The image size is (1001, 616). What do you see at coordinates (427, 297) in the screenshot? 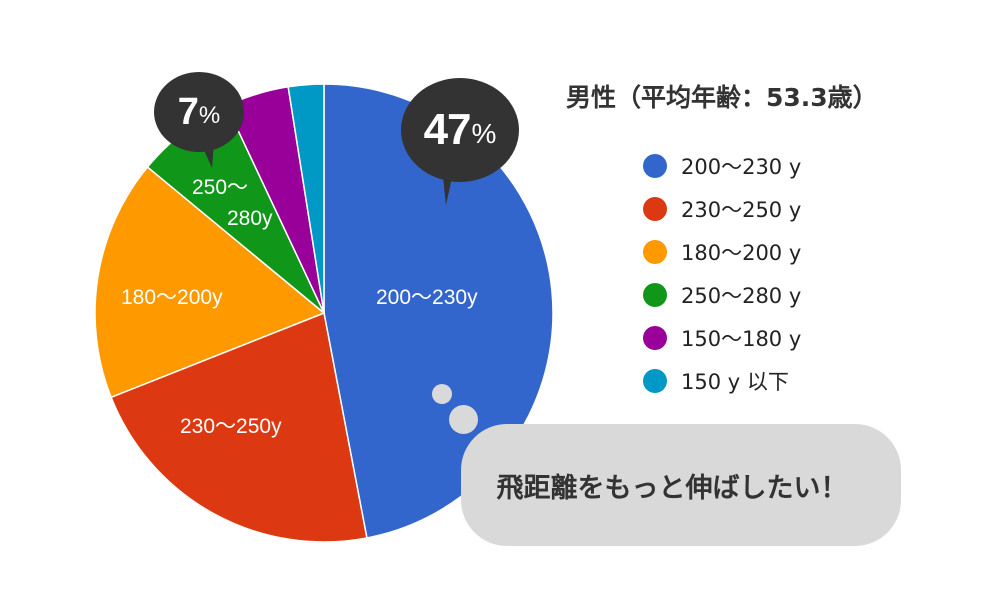
I see `slice-label-200-230: 200〜230y` at bounding box center [427, 297].